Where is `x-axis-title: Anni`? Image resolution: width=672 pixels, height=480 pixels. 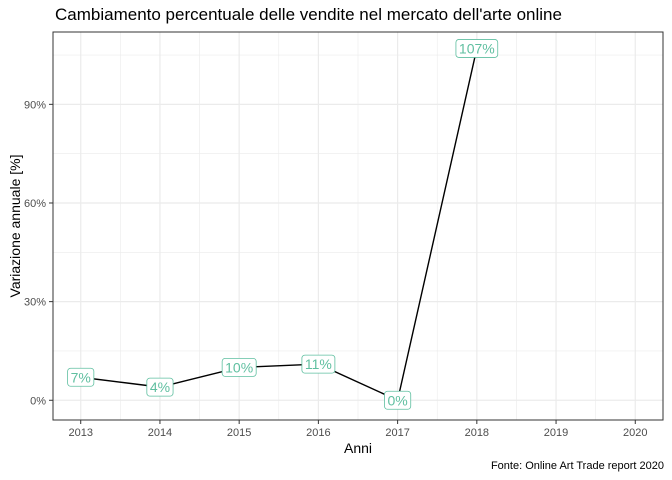 x-axis-title: Anni is located at coordinates (358, 448).